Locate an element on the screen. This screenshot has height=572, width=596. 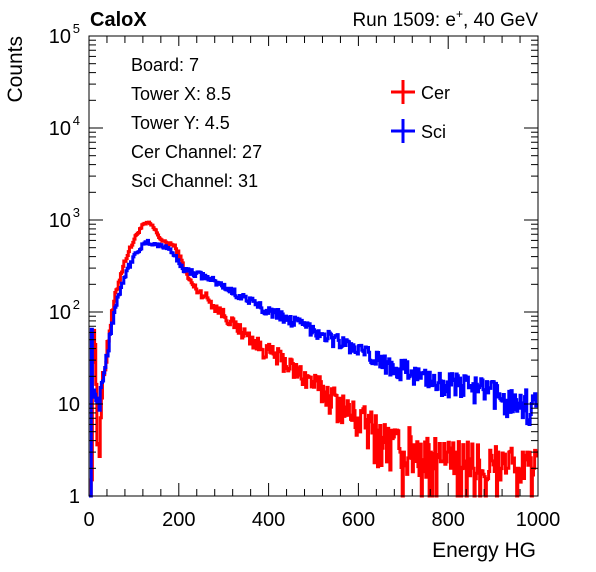
info-line-sci-channel: Sci Channel: 31 is located at coordinates (194, 181).